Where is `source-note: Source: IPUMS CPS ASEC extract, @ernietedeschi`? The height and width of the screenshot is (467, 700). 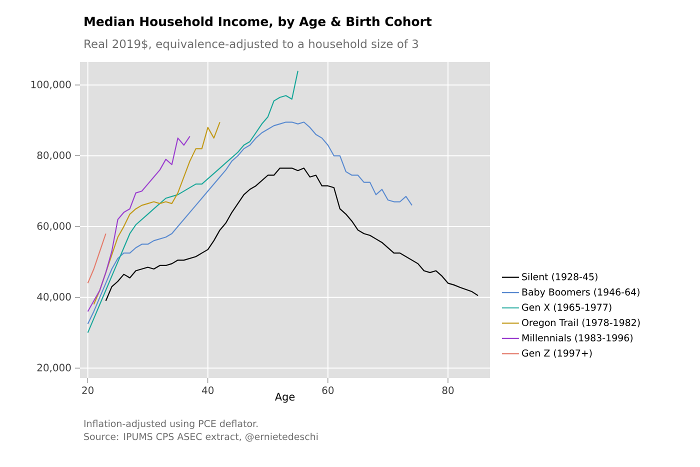 source-note: Source: IPUMS CPS ASEC extract, @ernietedeschi is located at coordinates (201, 437).